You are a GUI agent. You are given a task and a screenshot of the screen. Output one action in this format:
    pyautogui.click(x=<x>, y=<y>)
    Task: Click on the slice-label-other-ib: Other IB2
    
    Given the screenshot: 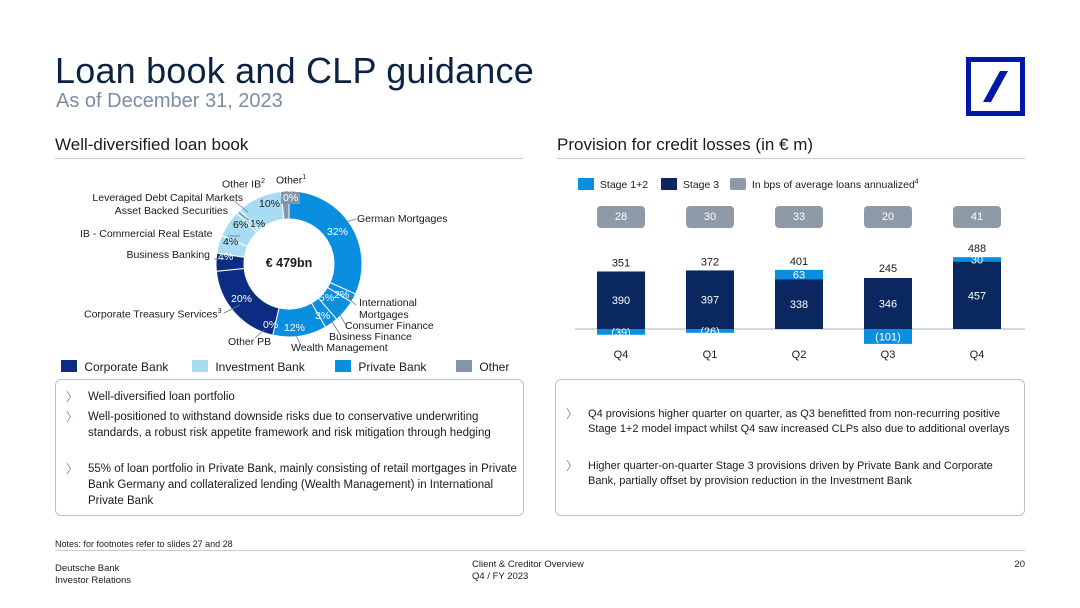 What is the action you would take?
    pyautogui.click(x=244, y=184)
    